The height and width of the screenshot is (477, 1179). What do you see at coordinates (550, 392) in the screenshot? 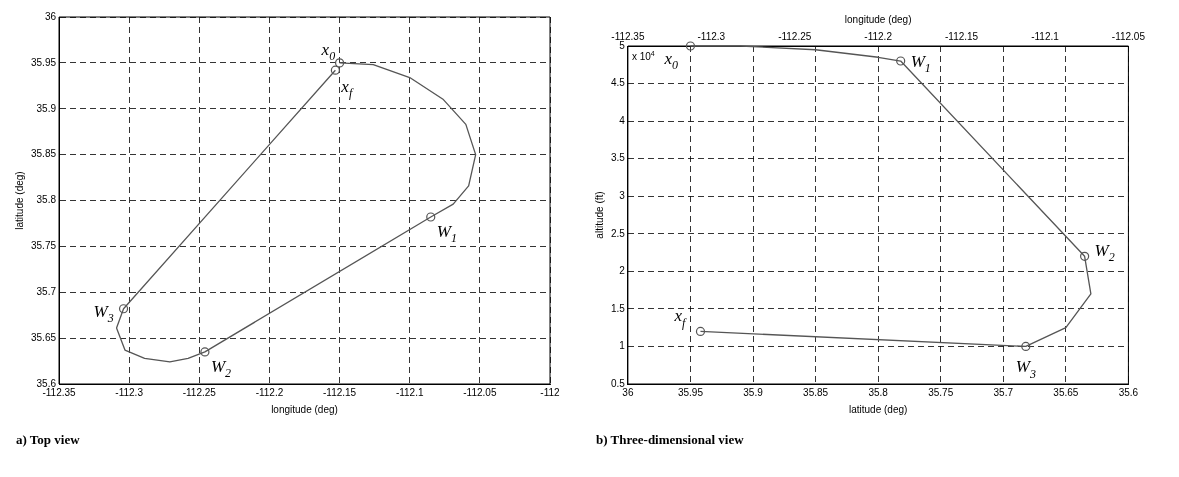
I see `x-tick-label: -112` at bounding box center [550, 392].